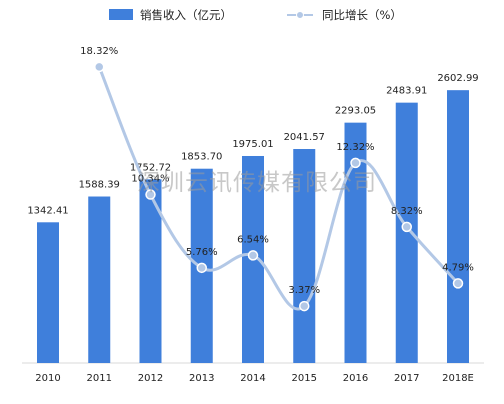  Describe the element at coordinates (150, 179) in the screenshot. I see `growth-label-2012: 10.34%` at that location.